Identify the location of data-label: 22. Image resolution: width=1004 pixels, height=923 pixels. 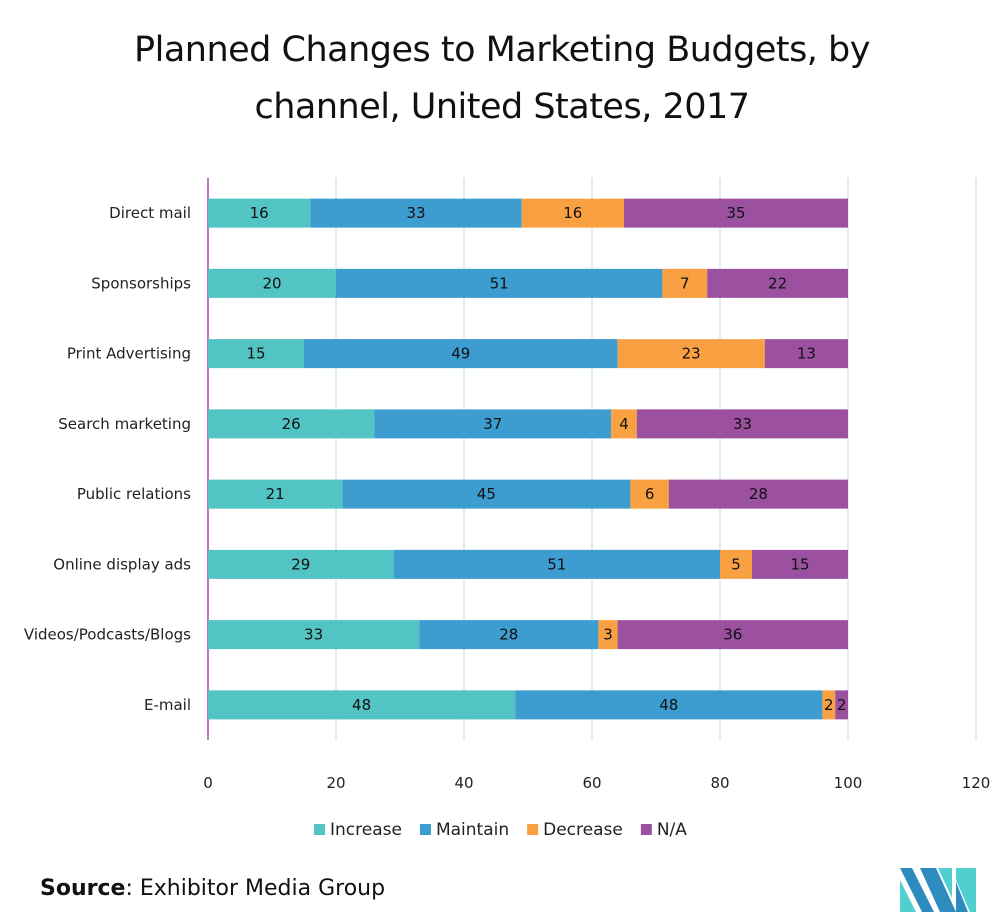
(777, 283).